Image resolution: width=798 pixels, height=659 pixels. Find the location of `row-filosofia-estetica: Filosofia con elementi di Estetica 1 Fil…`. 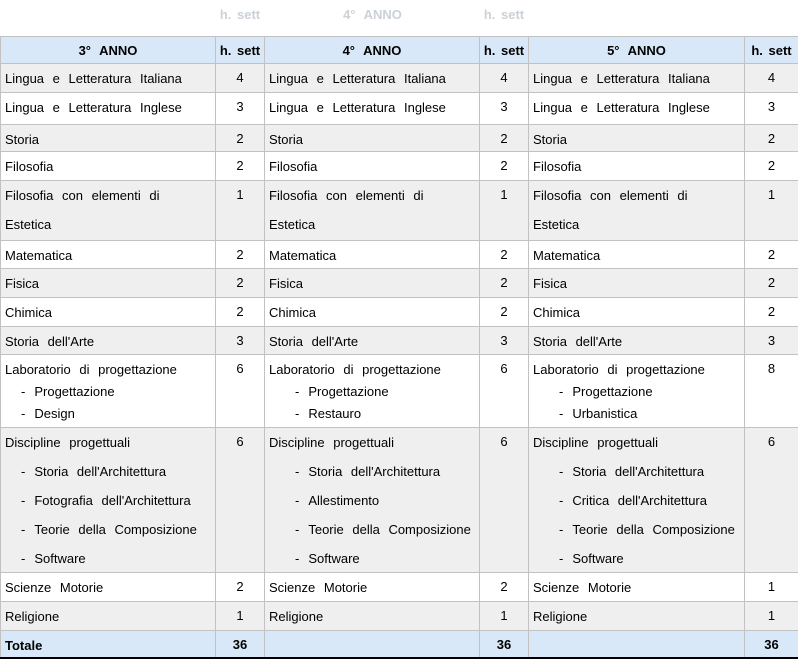

row-filosofia-estetica: Filosofia con elementi di Estetica 1 Fil… is located at coordinates (399, 210).